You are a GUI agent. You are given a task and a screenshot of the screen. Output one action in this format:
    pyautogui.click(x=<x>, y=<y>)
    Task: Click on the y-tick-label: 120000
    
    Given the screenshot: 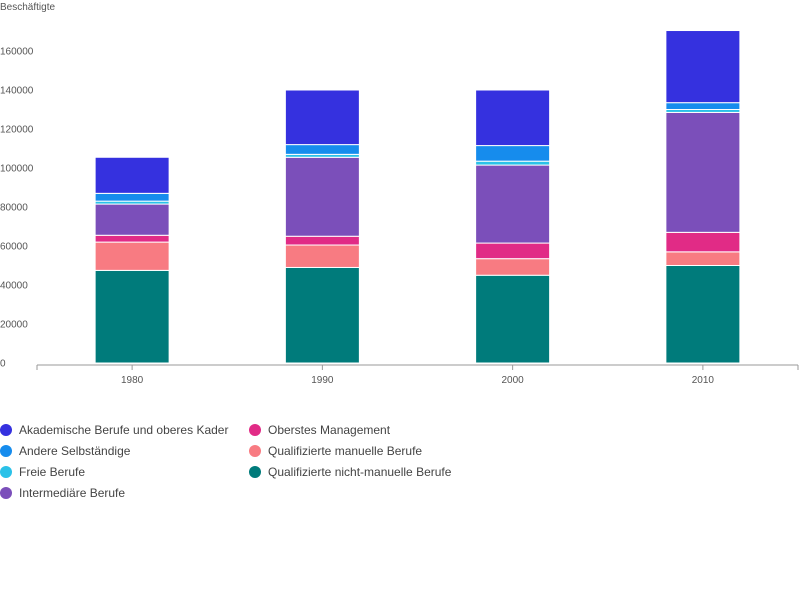 What is the action you would take?
    pyautogui.click(x=17, y=130)
    